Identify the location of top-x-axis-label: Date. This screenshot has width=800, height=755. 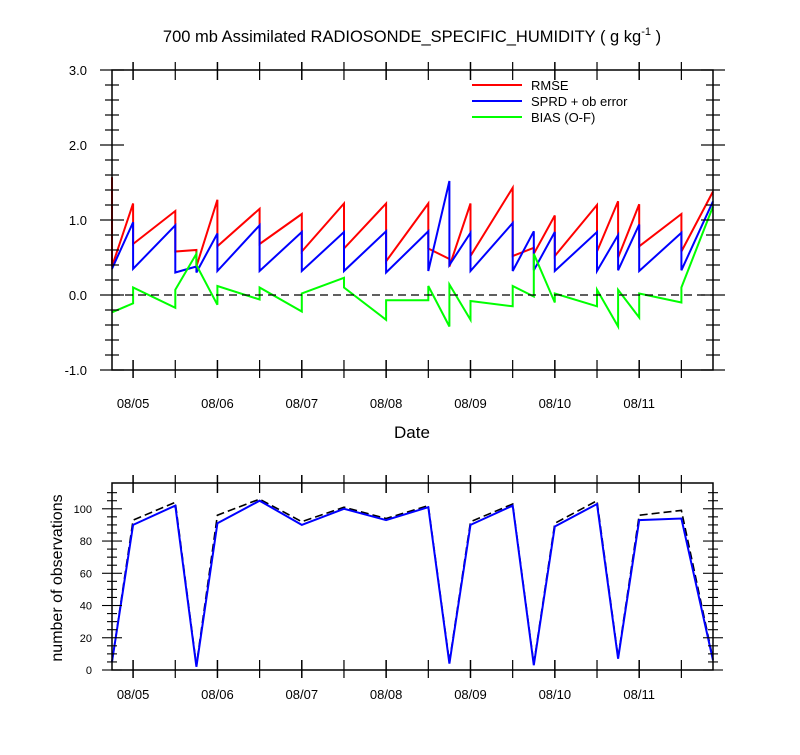
(412, 432).